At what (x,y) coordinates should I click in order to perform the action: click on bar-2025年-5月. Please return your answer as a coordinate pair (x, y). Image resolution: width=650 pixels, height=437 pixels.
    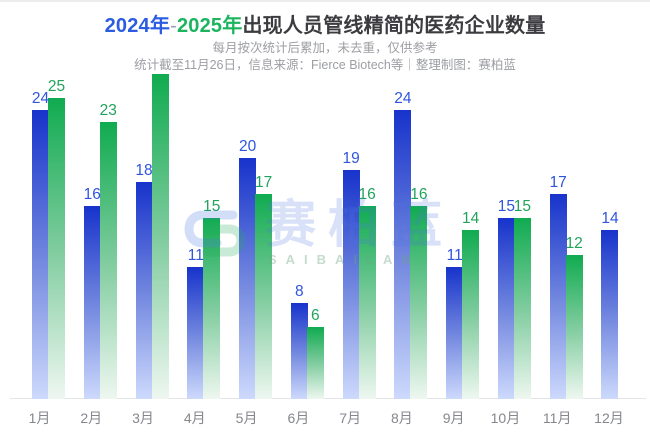
    Looking at the image, I should click on (264, 296).